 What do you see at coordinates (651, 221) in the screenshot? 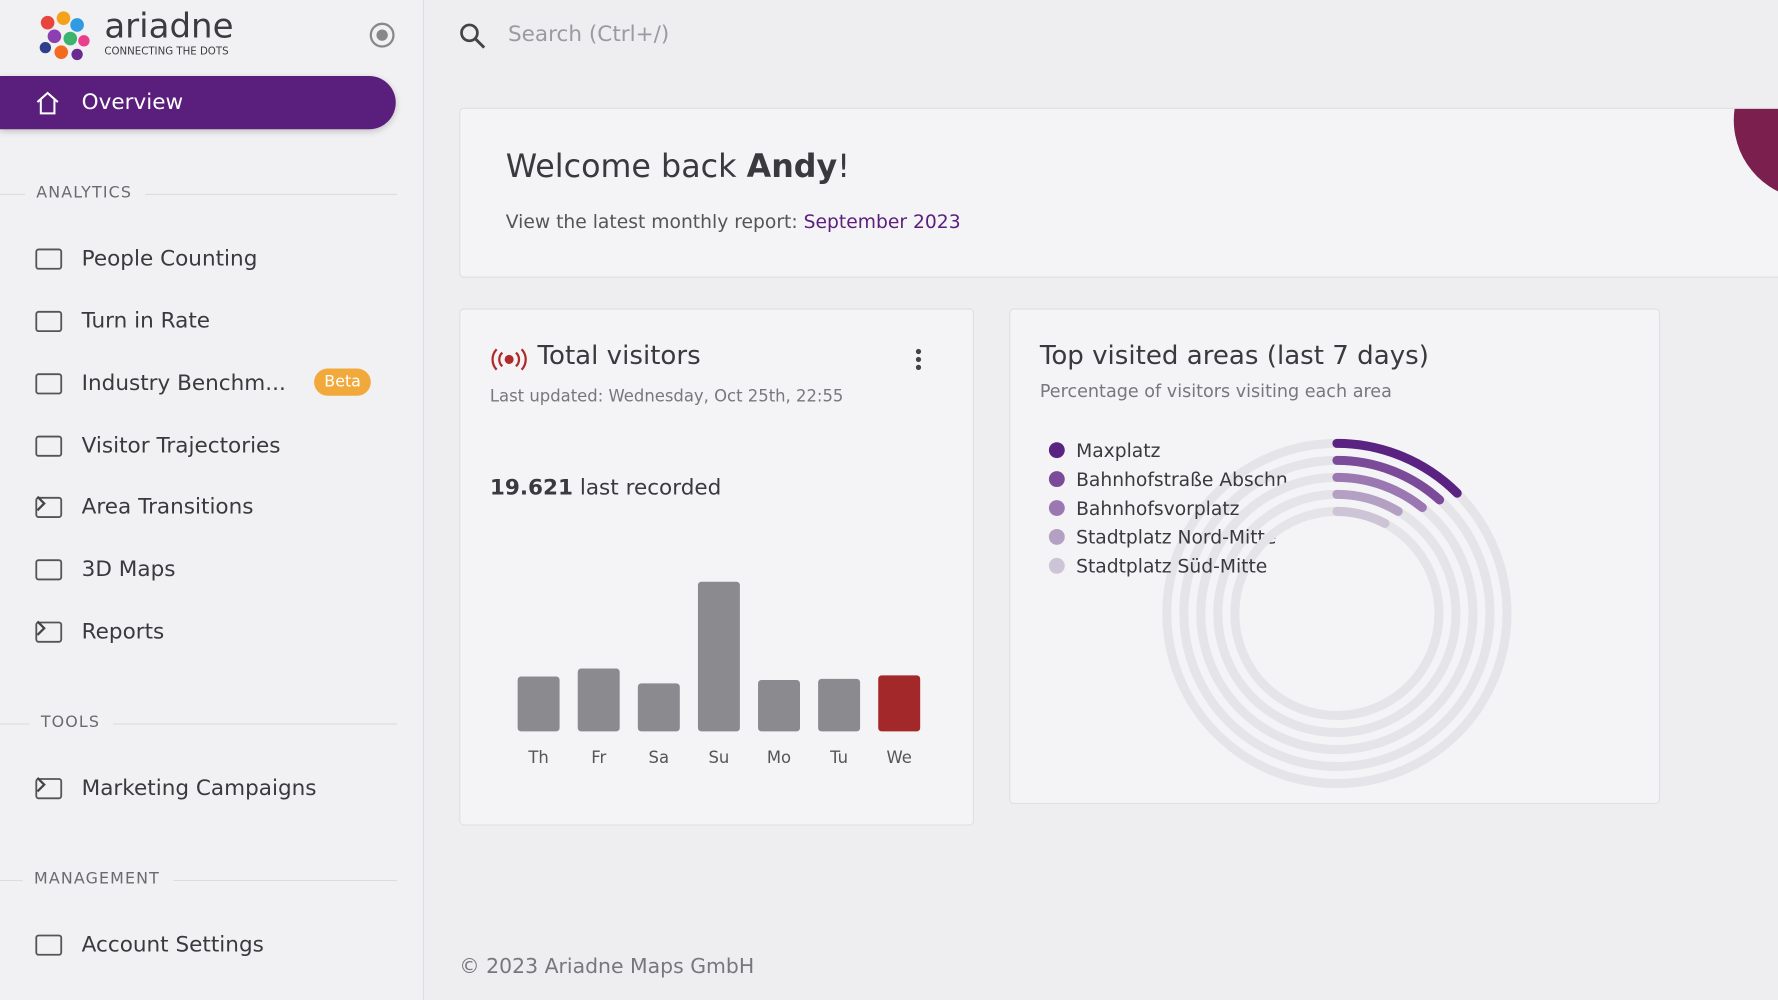
I see `report-text: View the latest monthly report:` at bounding box center [651, 221].